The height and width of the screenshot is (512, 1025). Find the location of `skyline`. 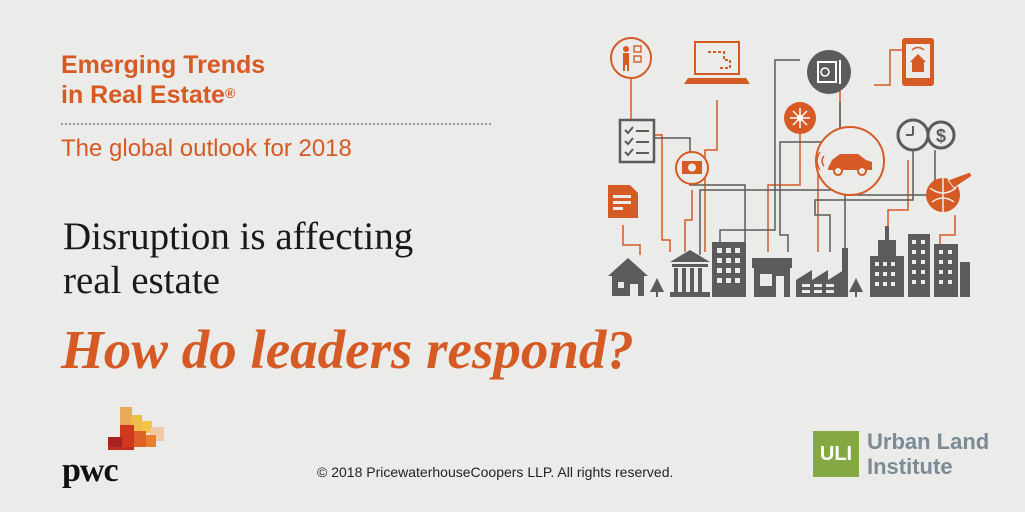

skyline is located at coordinates (789, 261).